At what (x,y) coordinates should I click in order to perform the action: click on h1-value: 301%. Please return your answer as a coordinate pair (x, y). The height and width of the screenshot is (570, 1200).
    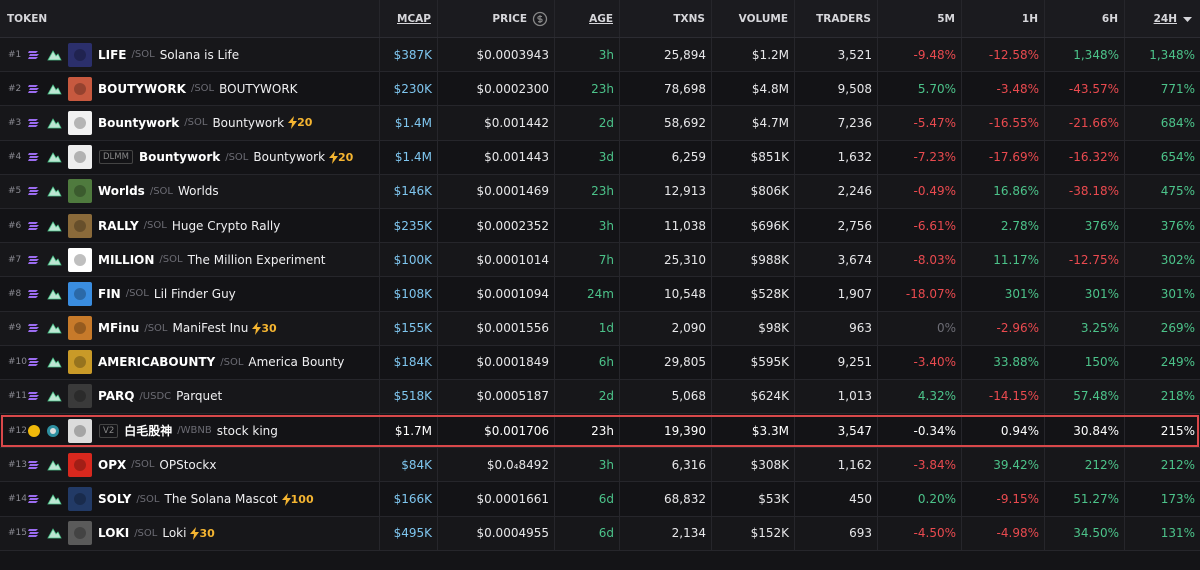
    Looking at the image, I should click on (1021, 293).